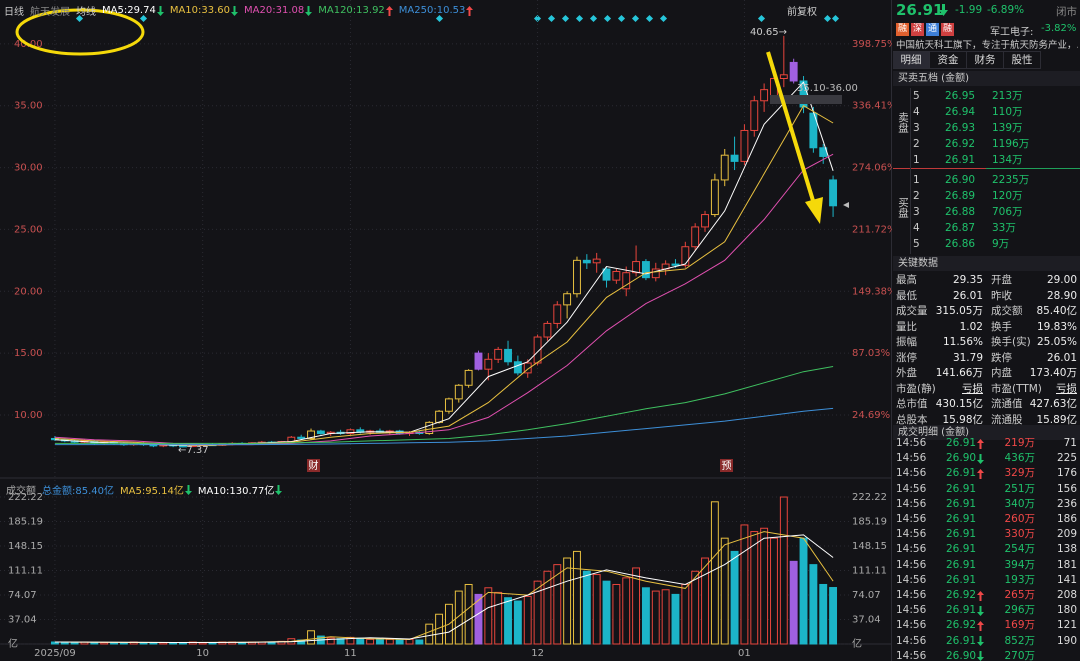 The image size is (1080, 661). I want to click on level: 2, so click(916, 144).